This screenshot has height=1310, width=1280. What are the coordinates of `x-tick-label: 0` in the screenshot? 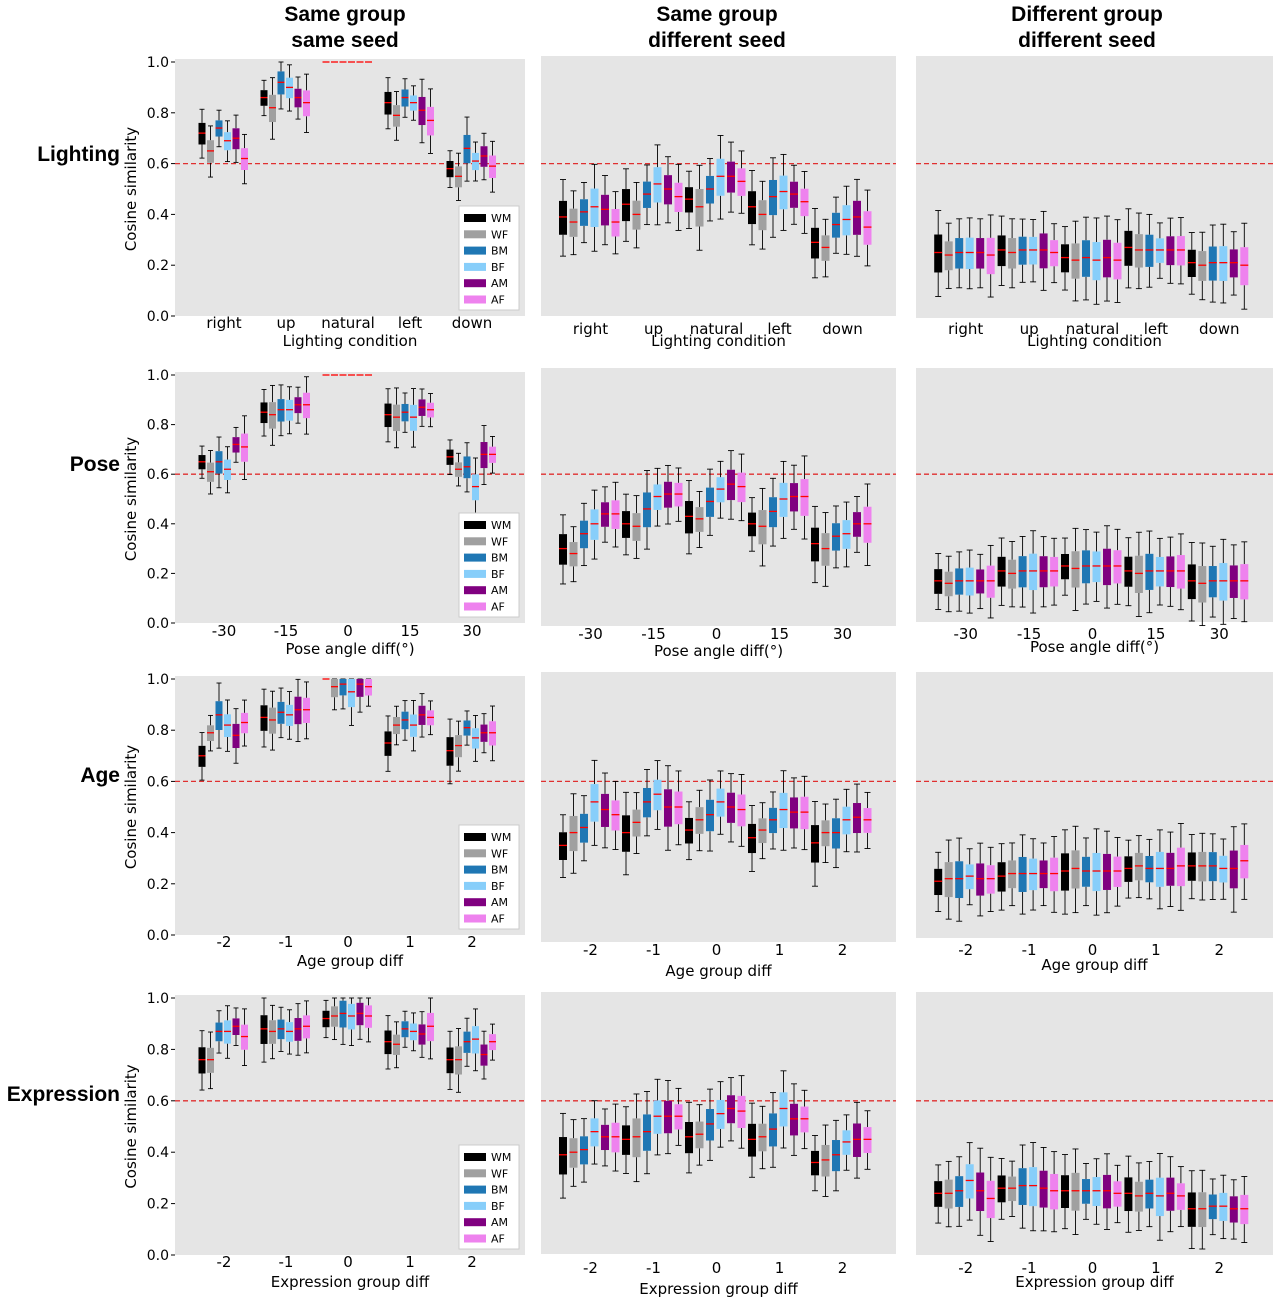 It's located at (348, 1262).